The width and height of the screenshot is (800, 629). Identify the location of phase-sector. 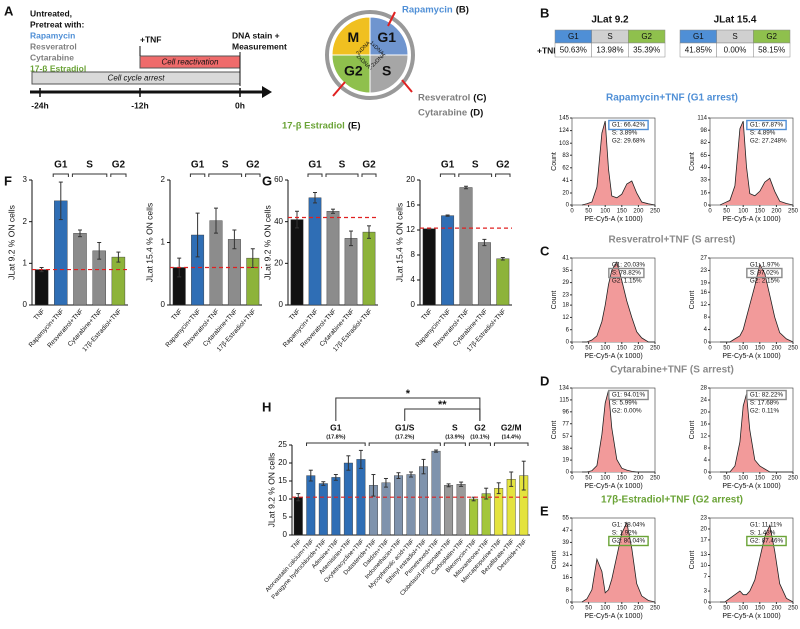
(389, 74).